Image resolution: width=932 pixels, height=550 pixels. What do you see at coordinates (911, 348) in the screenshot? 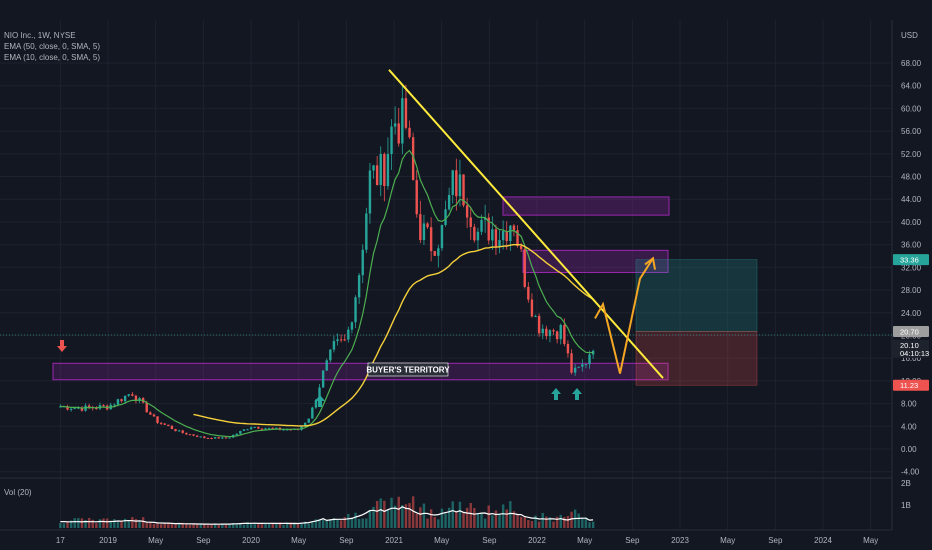
I see `current-price-tag-bg` at bounding box center [911, 348].